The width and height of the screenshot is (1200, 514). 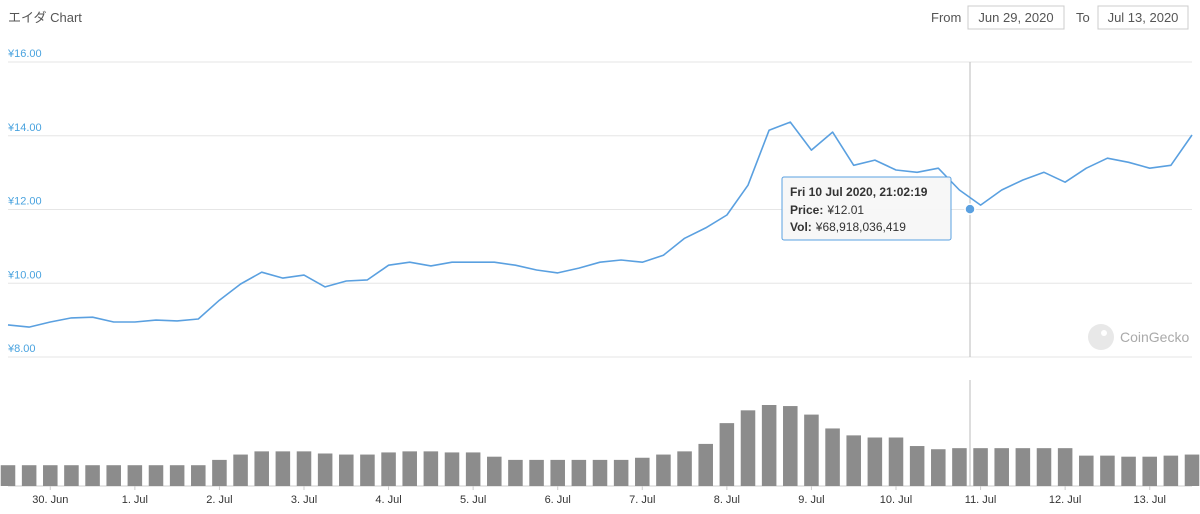 I want to click on x-tick-label: 7. Jul, so click(x=642, y=500).